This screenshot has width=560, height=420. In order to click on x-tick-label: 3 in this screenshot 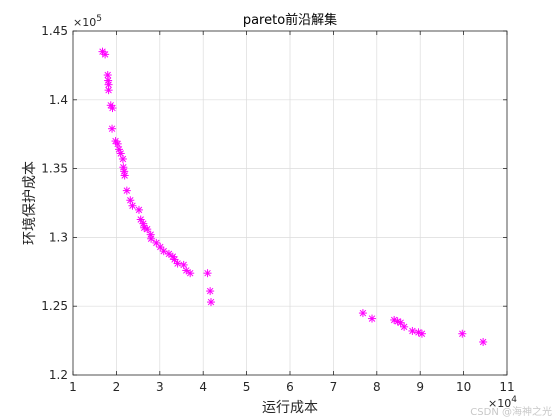, I will do `click(160, 387)`.